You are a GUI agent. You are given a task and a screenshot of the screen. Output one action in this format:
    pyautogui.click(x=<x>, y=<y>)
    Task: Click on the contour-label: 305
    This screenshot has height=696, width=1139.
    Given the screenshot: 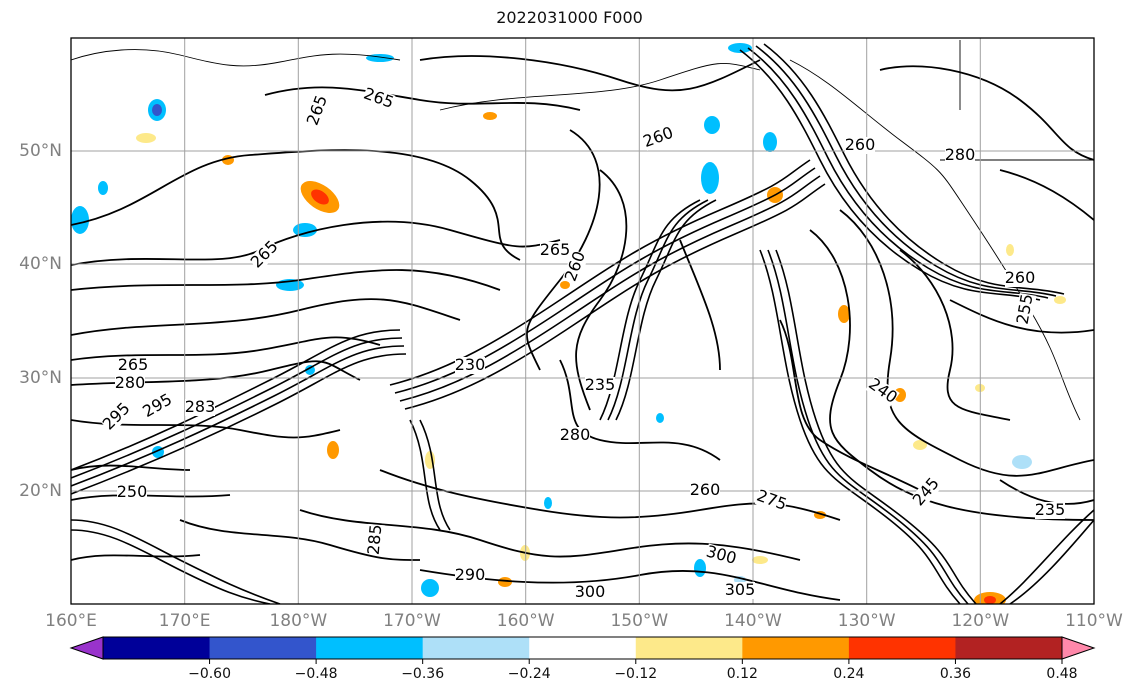 What is the action you would take?
    pyautogui.click(x=740, y=589)
    